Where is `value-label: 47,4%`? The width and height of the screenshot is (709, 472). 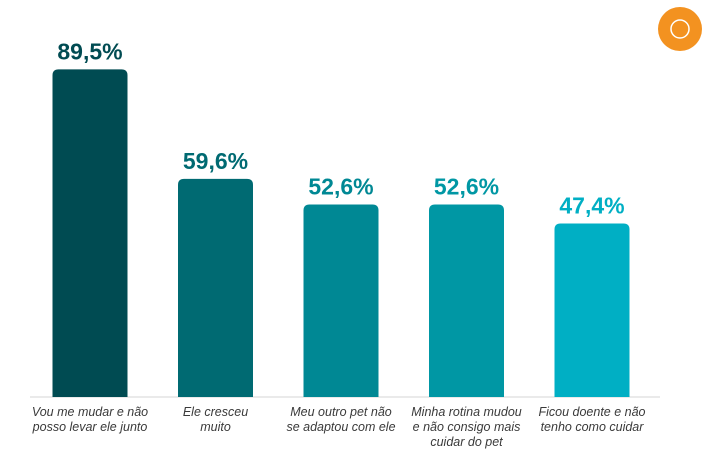 value-label: 47,4% is located at coordinates (591, 206).